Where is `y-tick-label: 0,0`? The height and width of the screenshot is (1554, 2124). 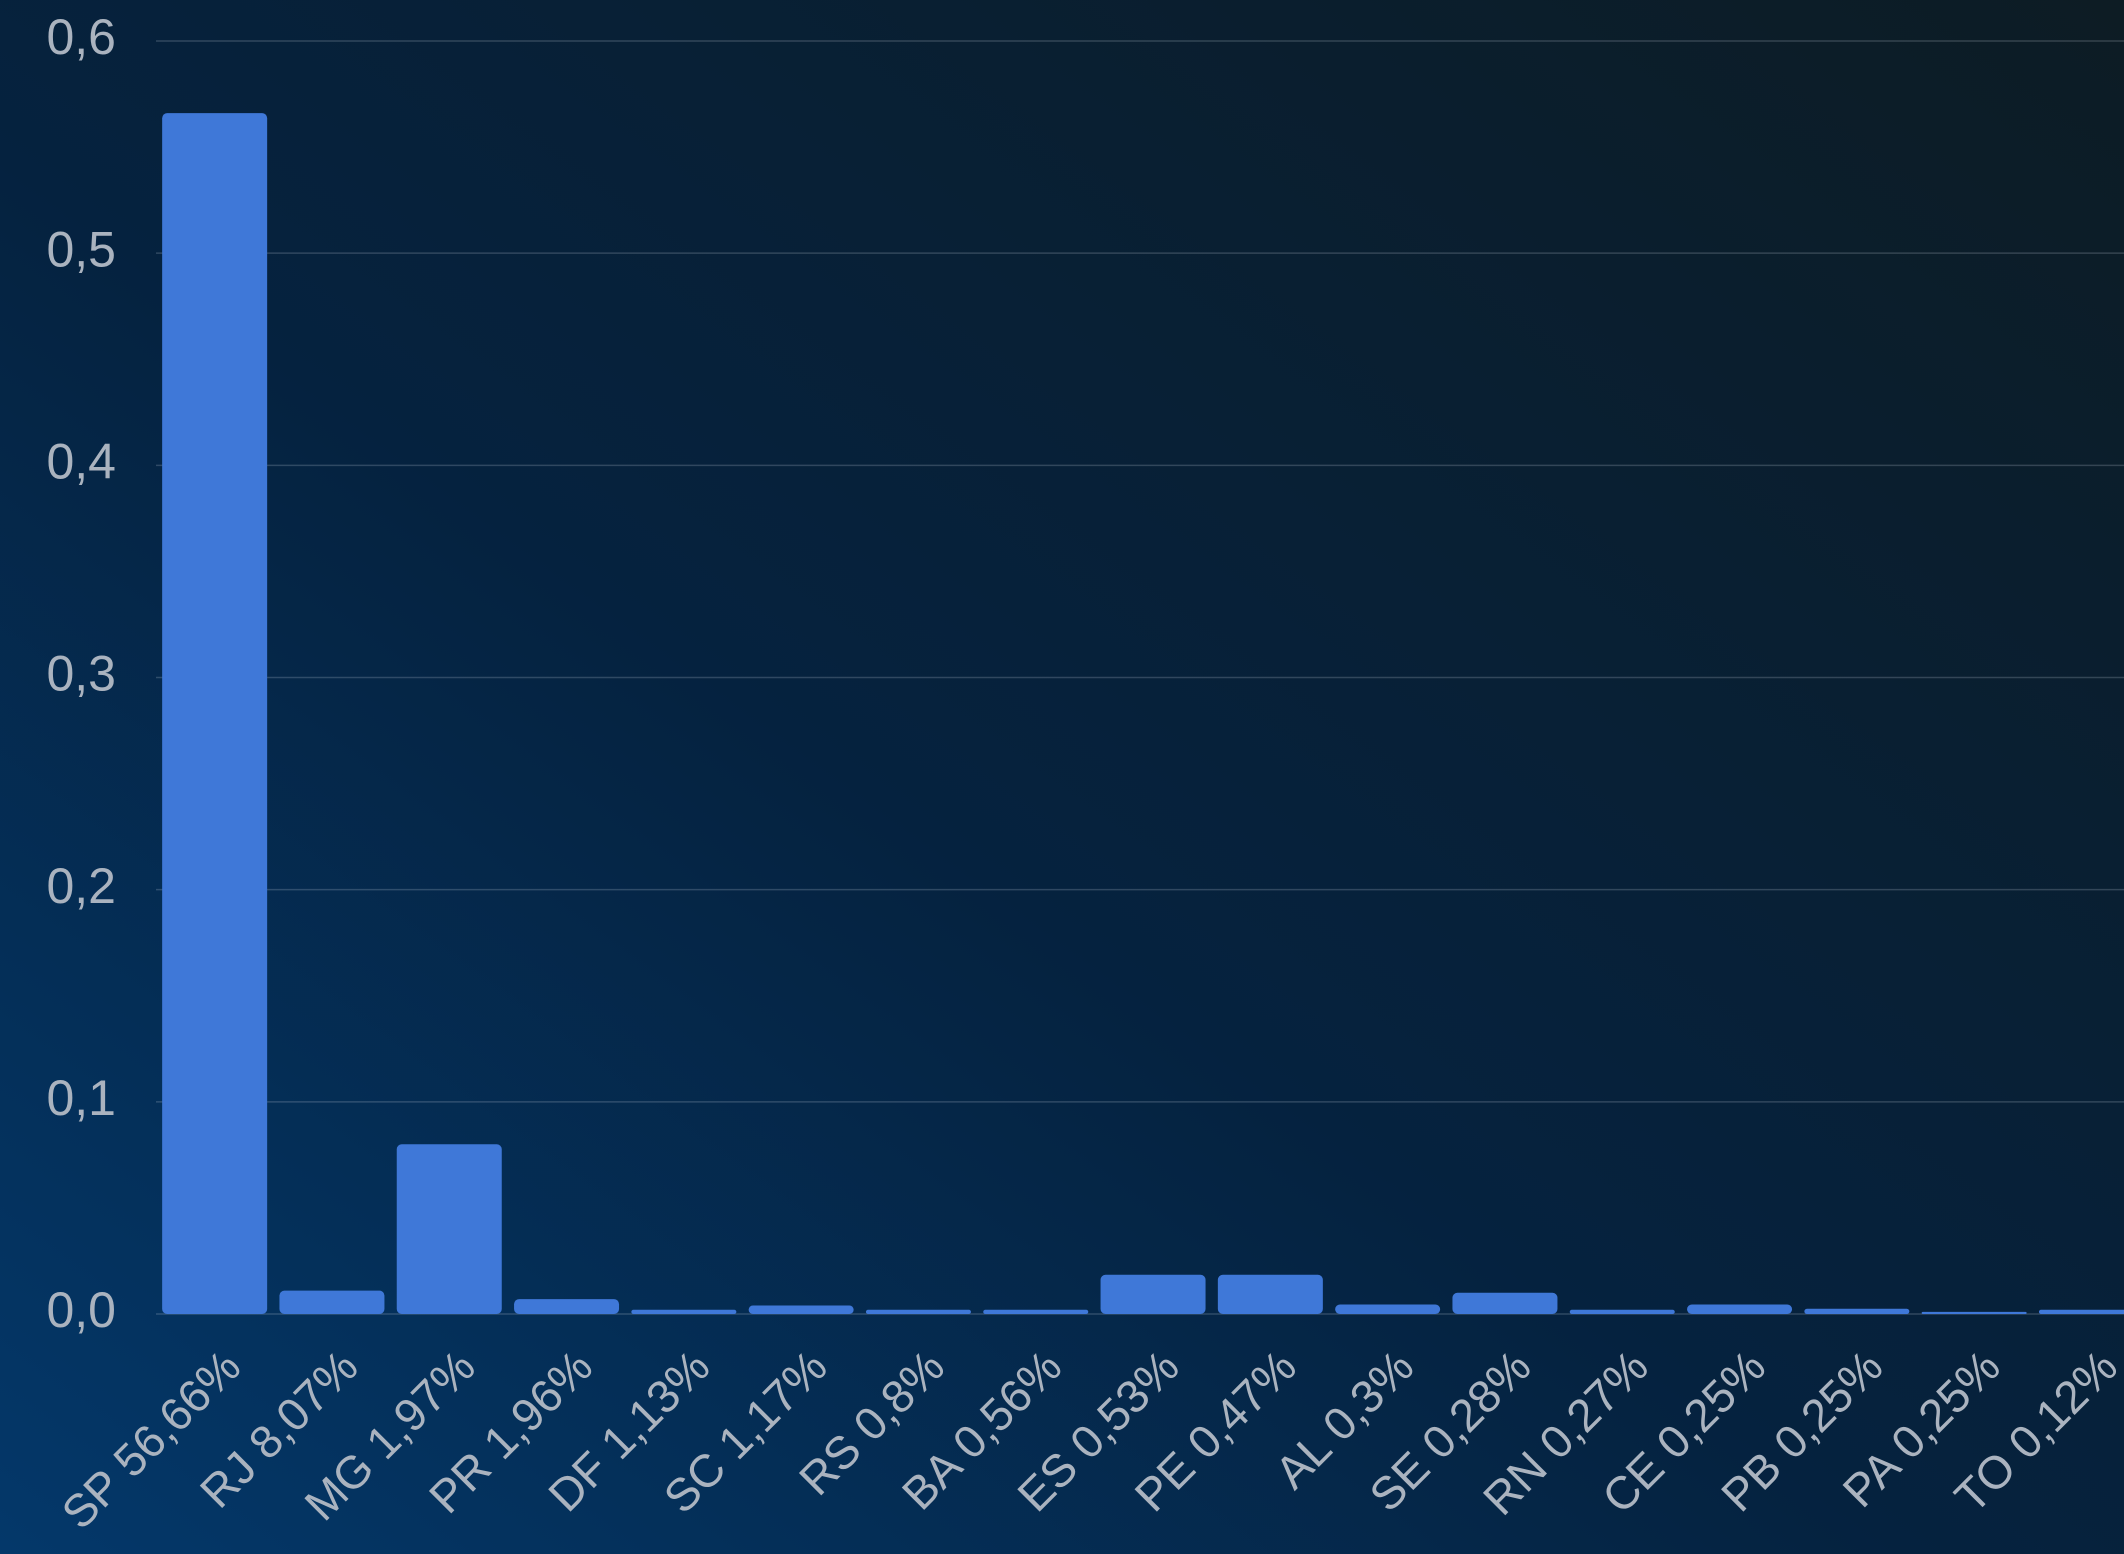
y-tick-label: 0,0 is located at coordinates (81, 1310).